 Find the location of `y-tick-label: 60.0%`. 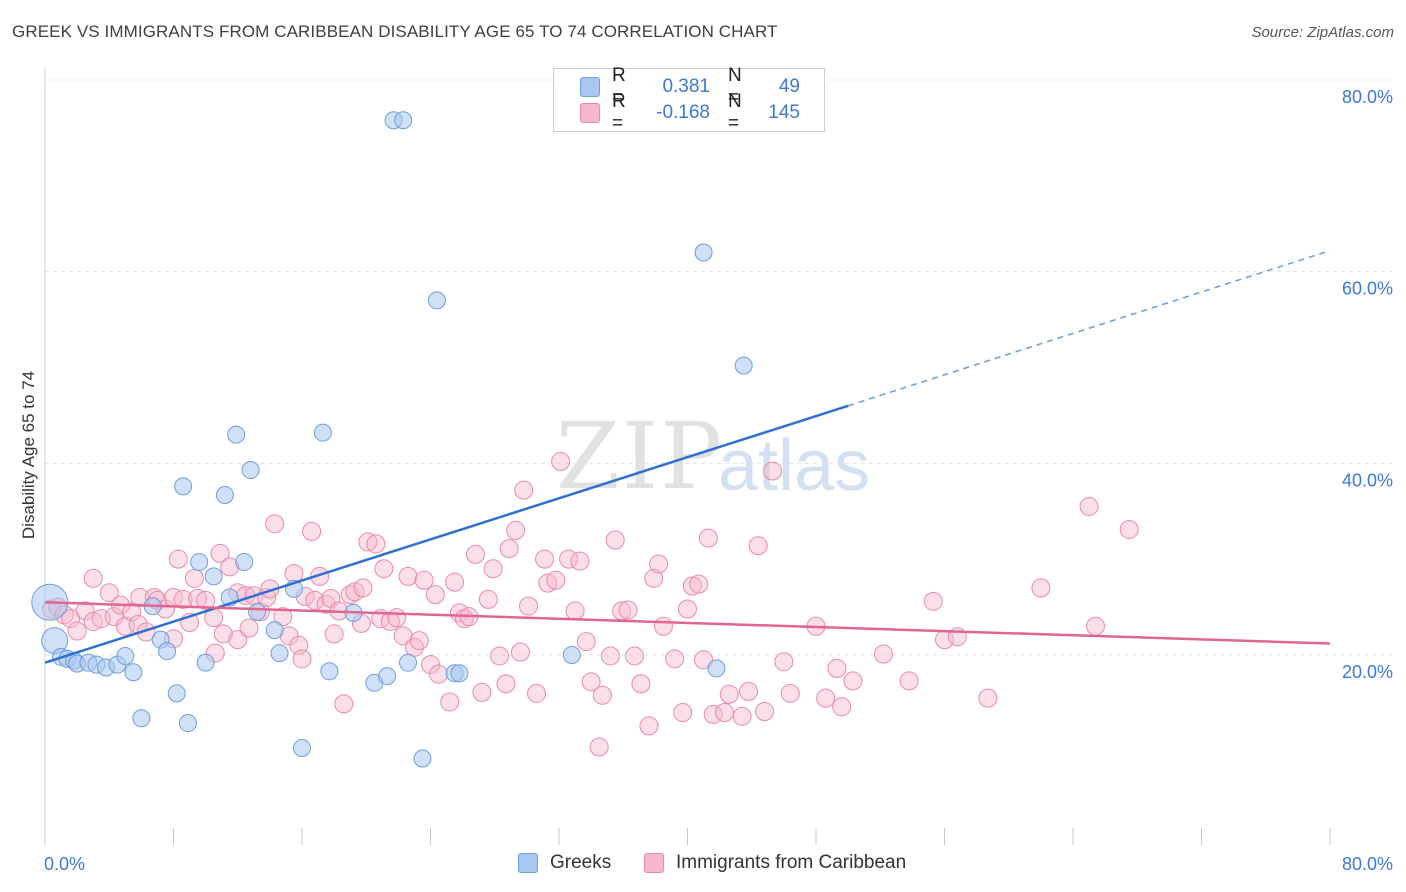

y-tick-label: 60.0% is located at coordinates (1367, 289).